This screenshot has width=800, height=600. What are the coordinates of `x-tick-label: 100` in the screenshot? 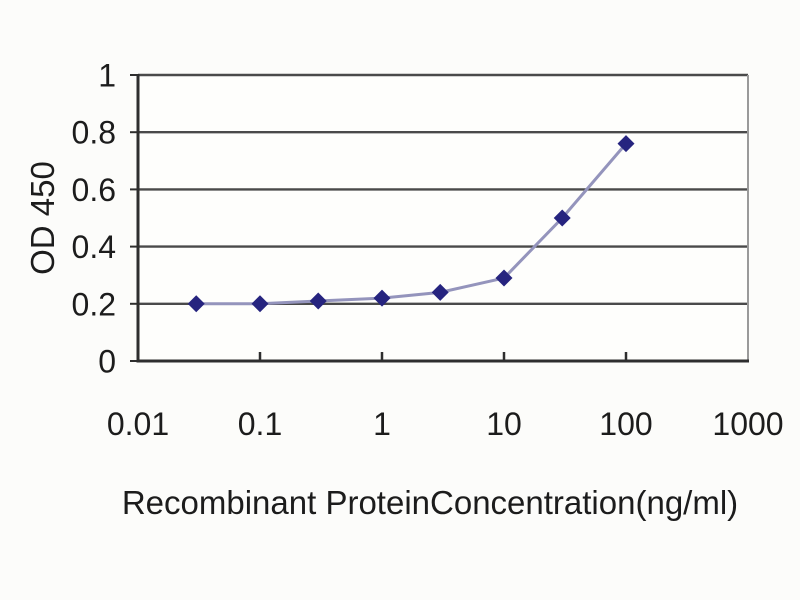 It's located at (625, 424).